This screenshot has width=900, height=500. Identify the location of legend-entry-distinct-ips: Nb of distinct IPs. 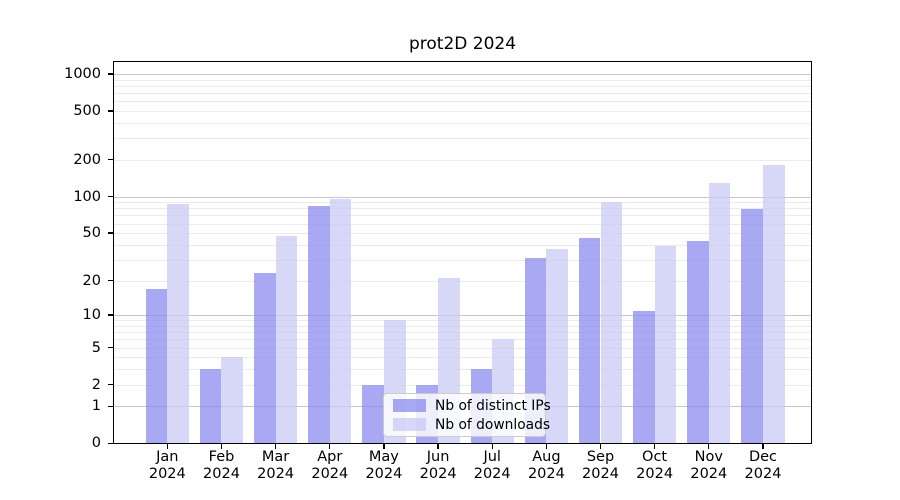
(467, 405).